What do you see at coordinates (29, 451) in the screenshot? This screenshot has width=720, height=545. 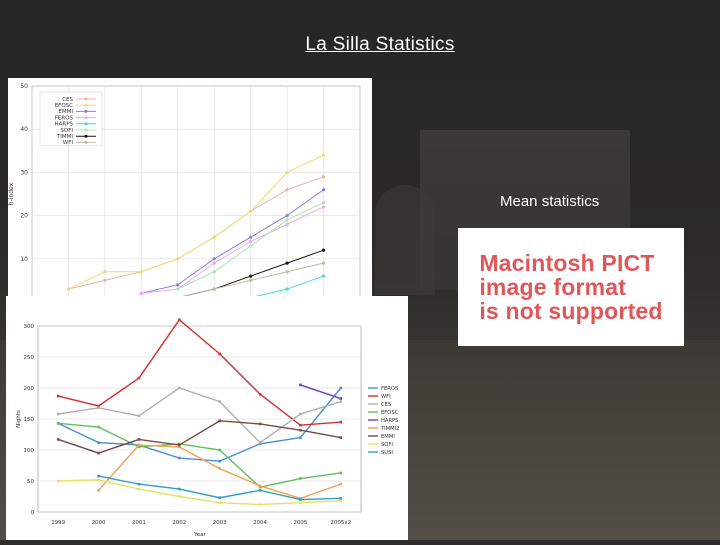 I see `y-tick-label: 100` at bounding box center [29, 451].